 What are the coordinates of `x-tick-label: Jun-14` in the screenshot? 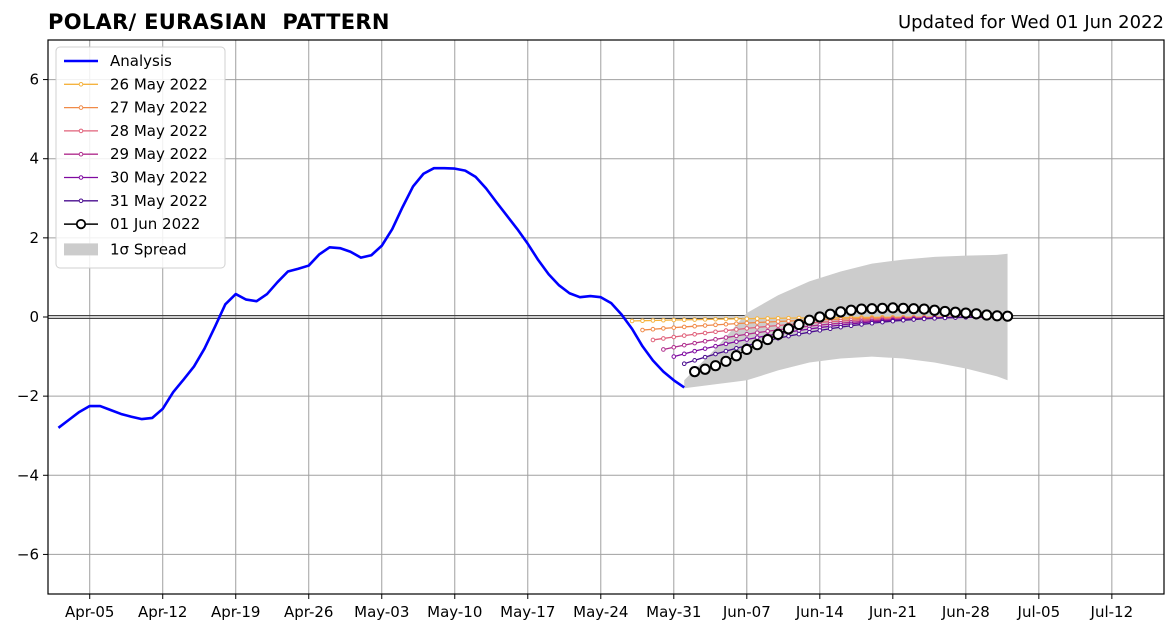 It's located at (819, 612).